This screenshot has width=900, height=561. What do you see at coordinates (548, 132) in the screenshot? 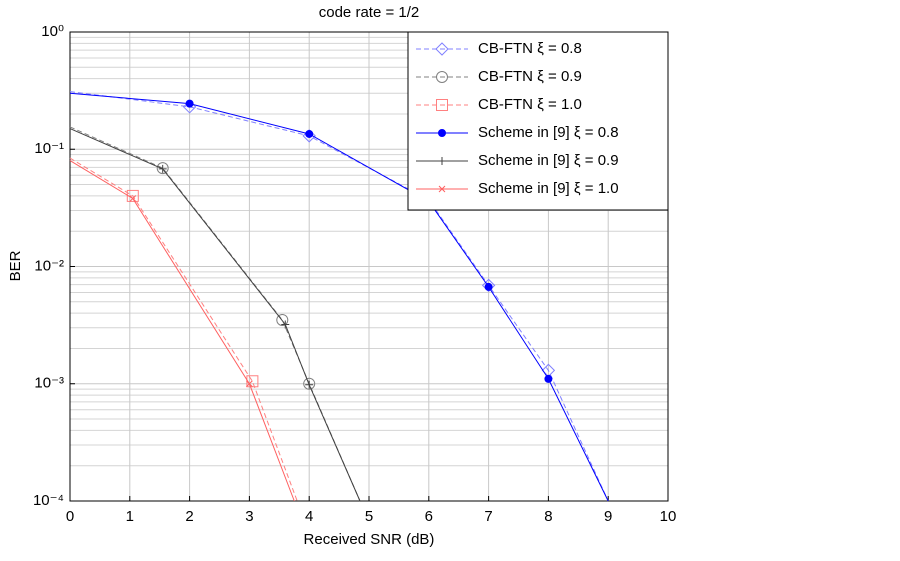
I see `legend-label: Scheme in [9] ξ = 0.8` at bounding box center [548, 132].